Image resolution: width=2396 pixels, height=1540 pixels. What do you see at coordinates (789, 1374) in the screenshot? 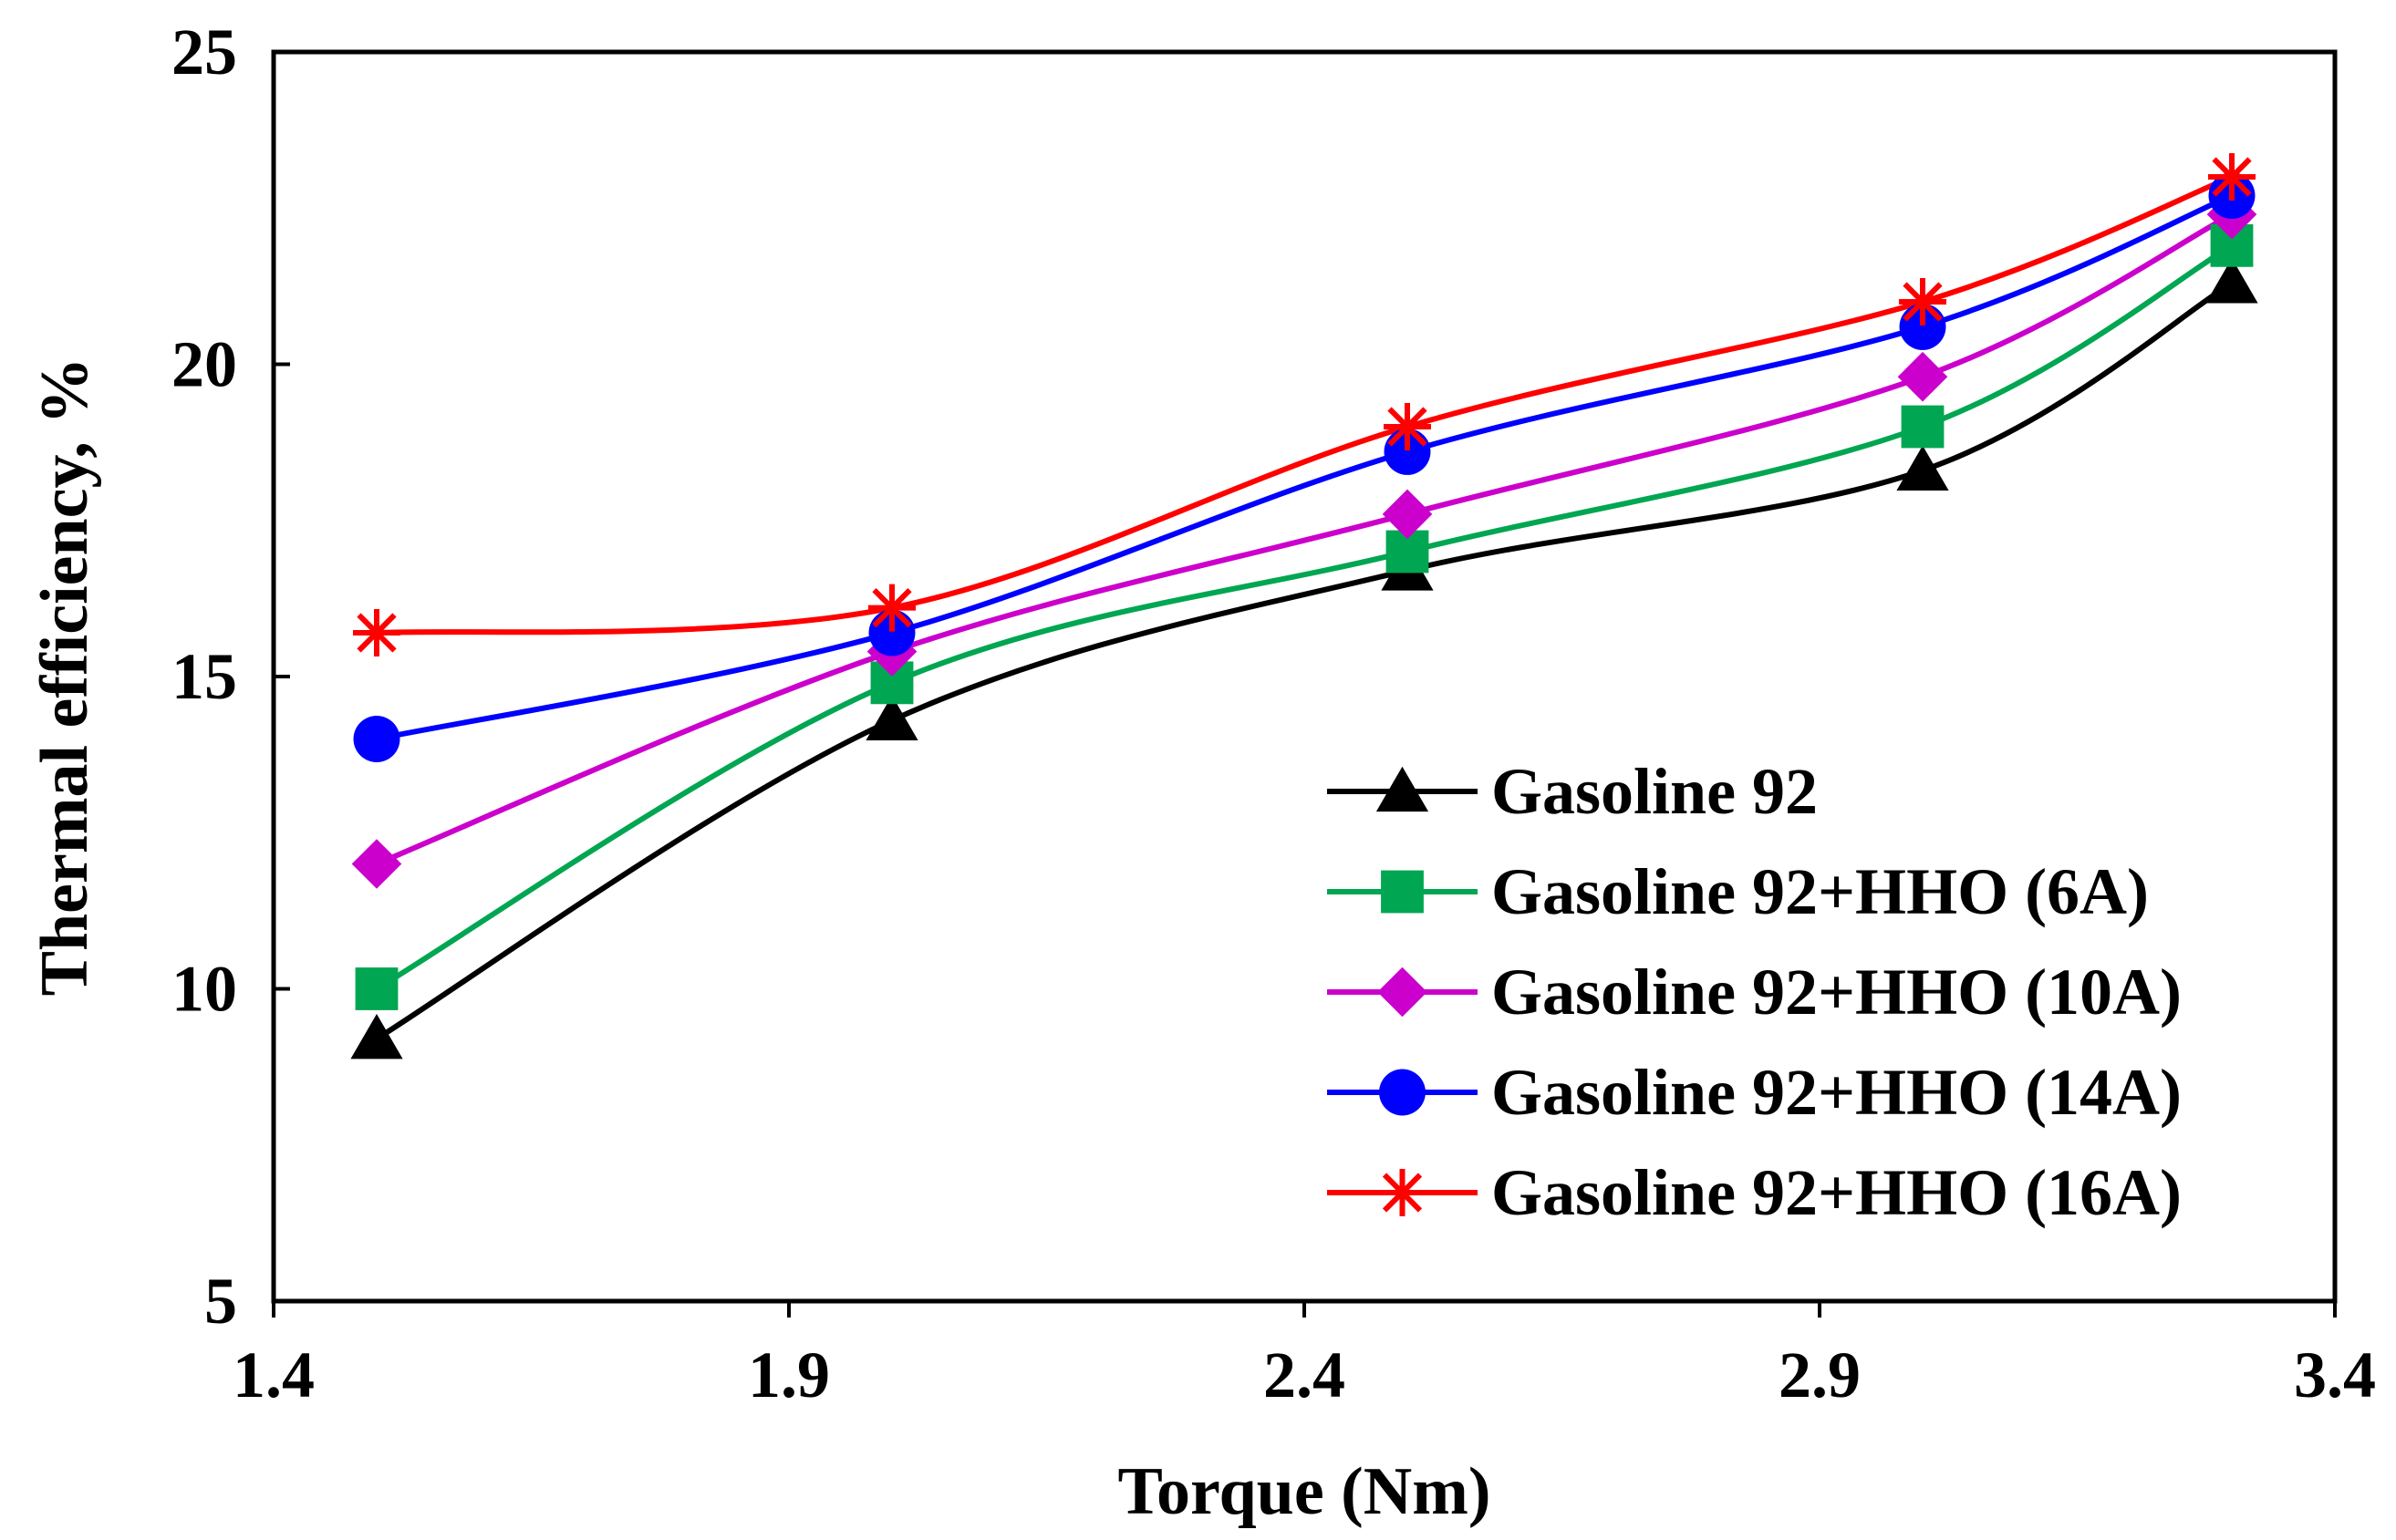
I see `x-tick-label: 1.9` at bounding box center [789, 1374].